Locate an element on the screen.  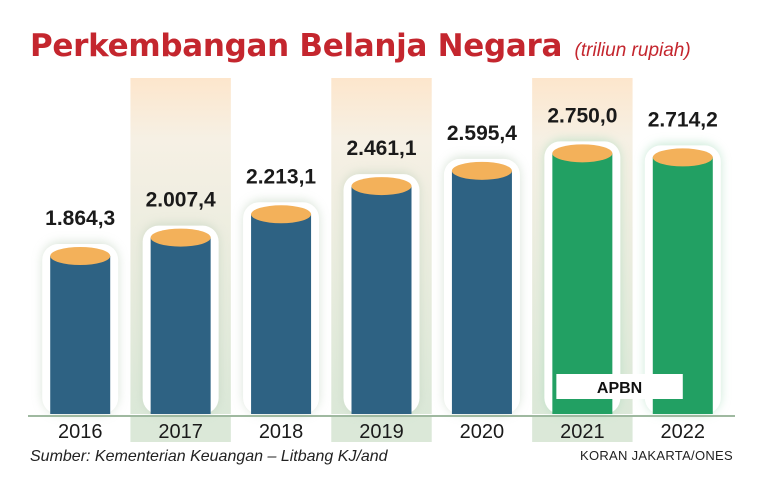
bar-top-2021 is located at coordinates (582, 153).